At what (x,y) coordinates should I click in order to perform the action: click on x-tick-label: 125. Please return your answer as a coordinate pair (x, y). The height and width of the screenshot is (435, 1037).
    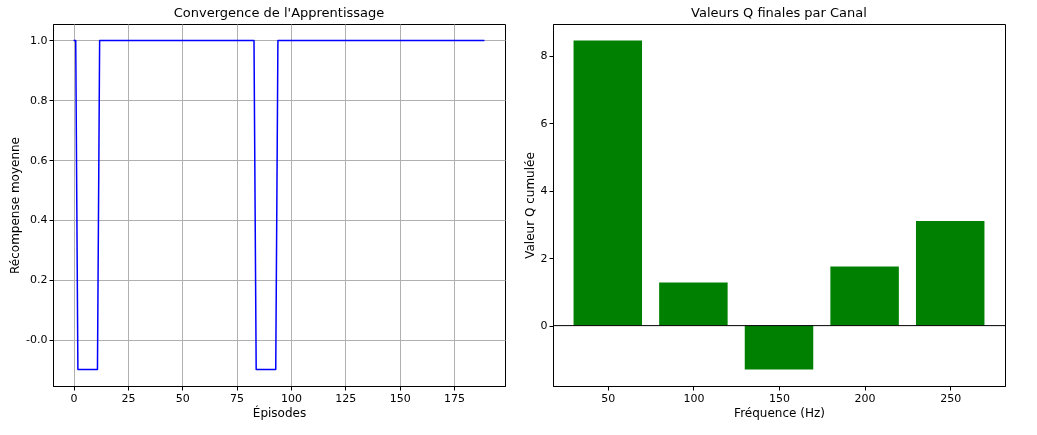
    Looking at the image, I should click on (346, 398).